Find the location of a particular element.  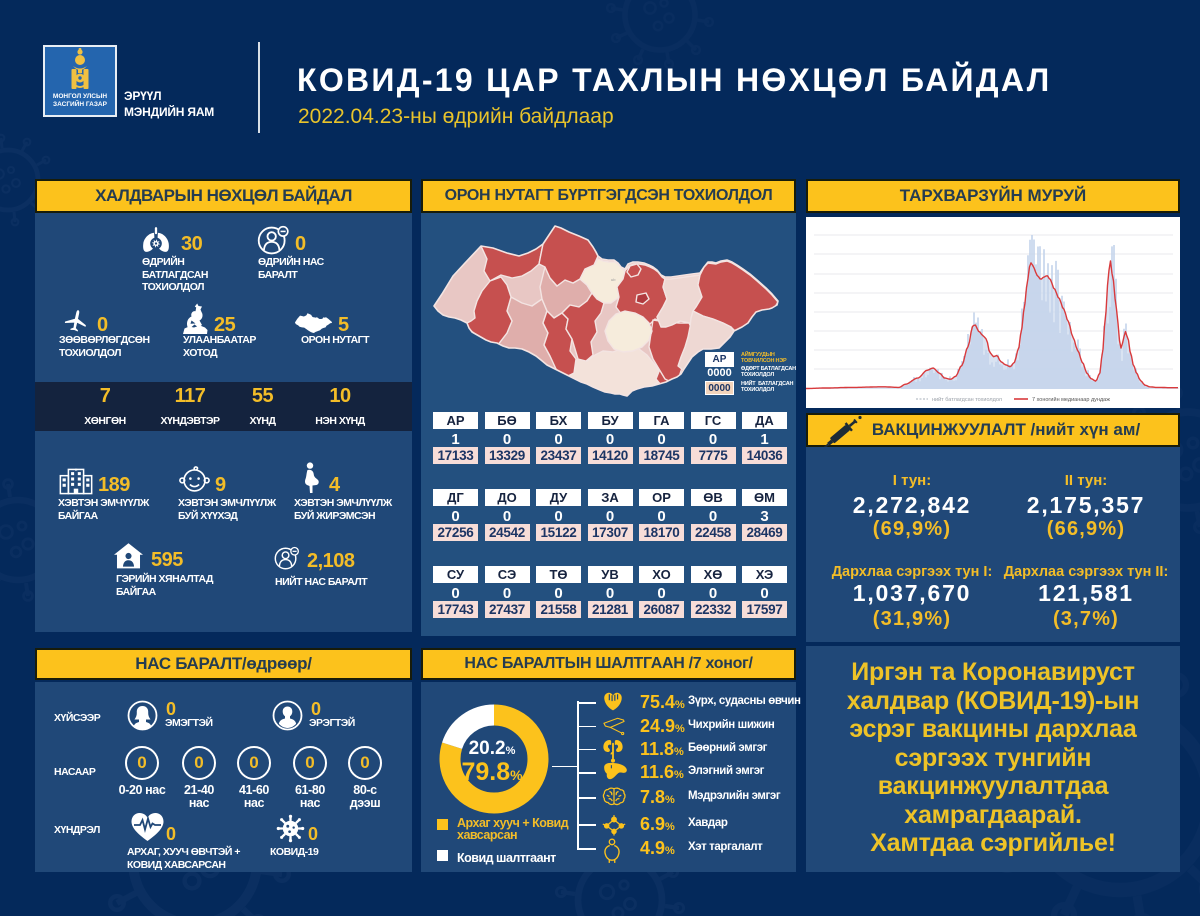

svg-text: ub is located at coordinates (613, 279).